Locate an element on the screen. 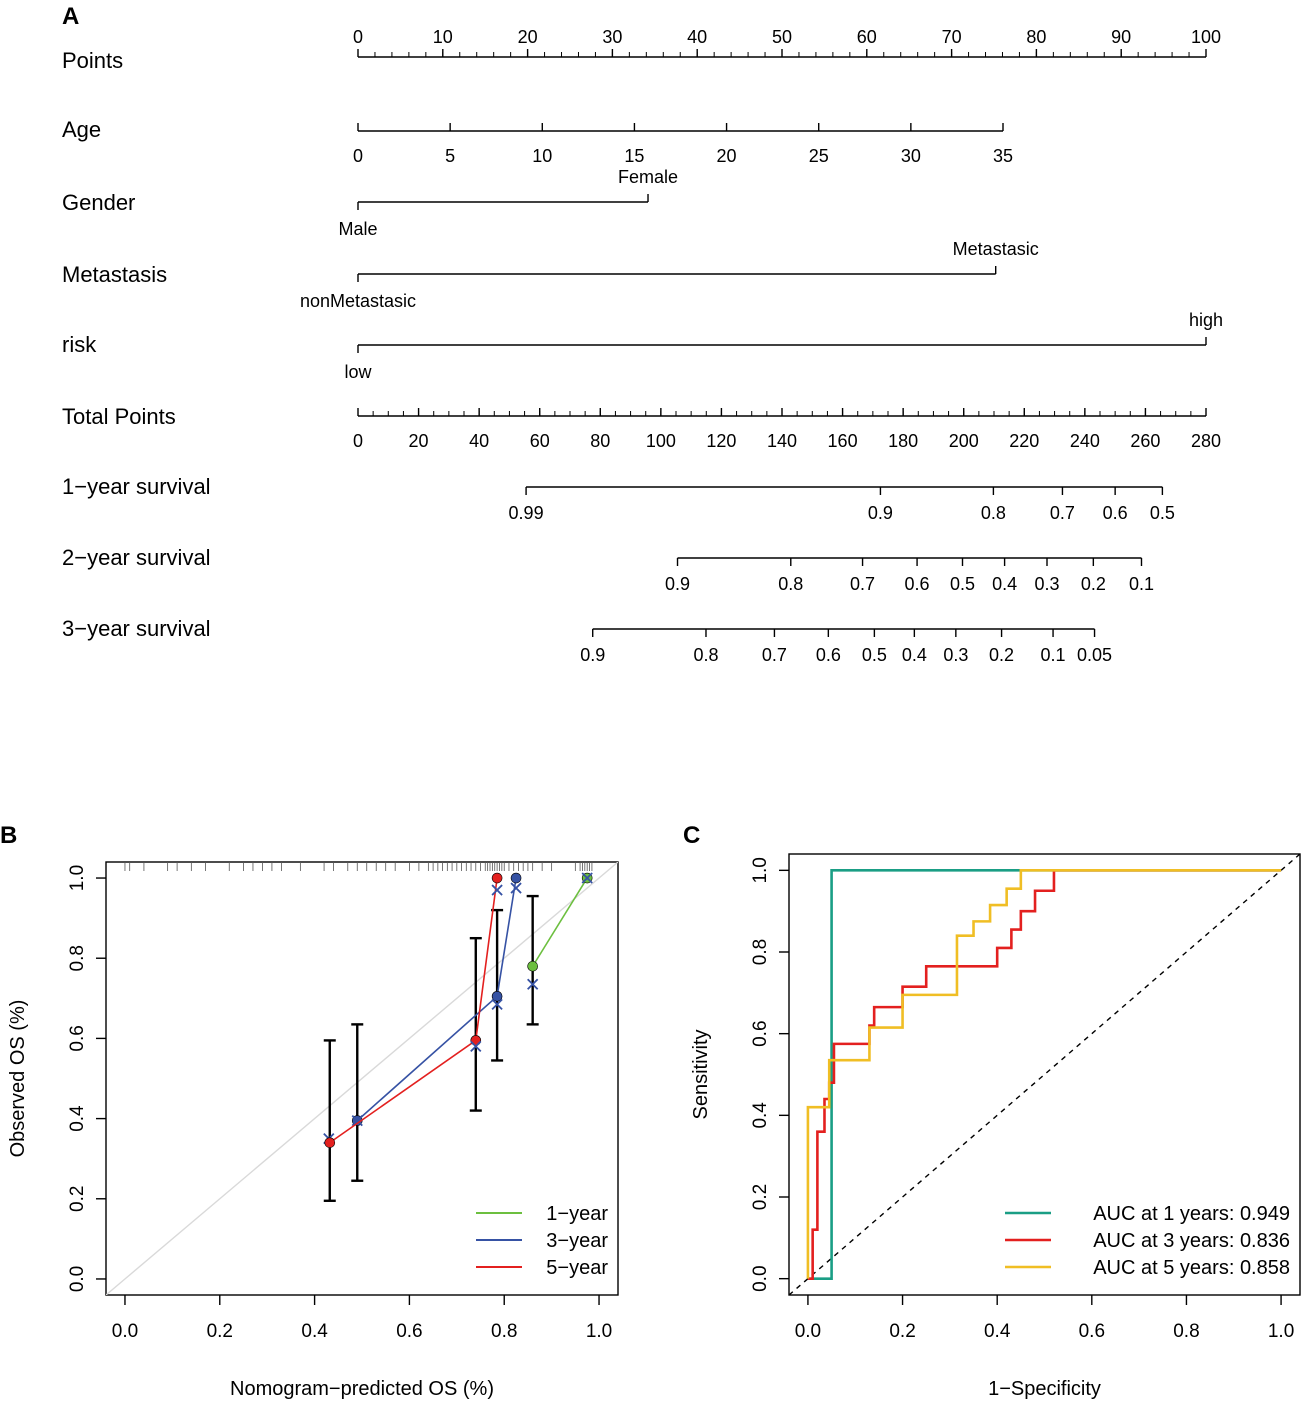 Image resolution: width=1301 pixels, height=1403 pixels. nomogram-label-3-year-survival: 3−year survival is located at coordinates (136, 628).